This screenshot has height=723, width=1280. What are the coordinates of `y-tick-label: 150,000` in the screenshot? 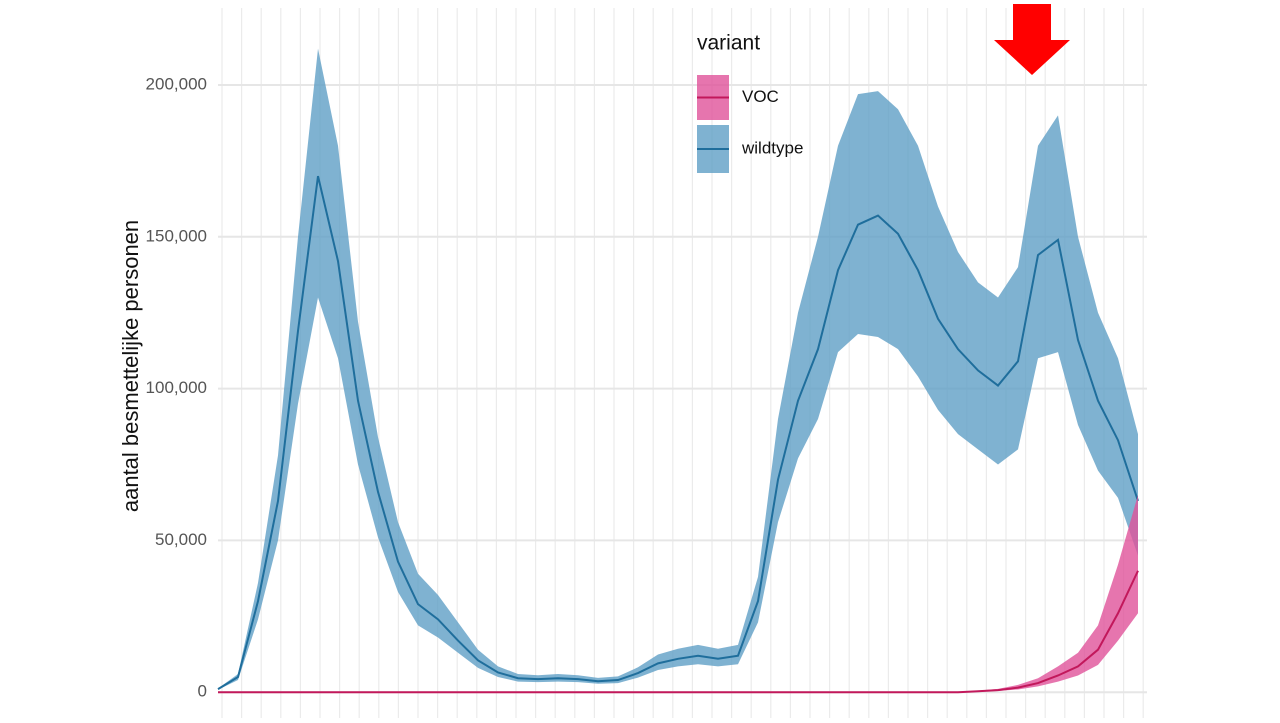 It's located at (176, 235).